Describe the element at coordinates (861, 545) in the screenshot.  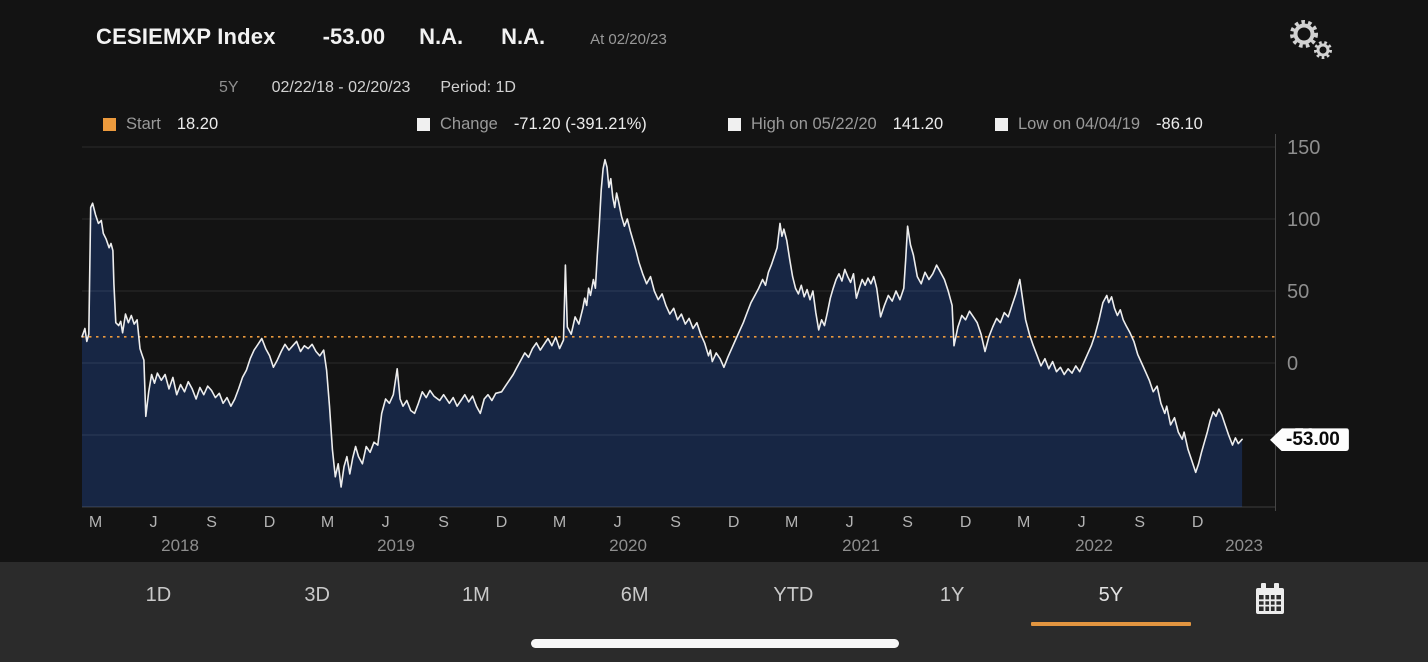
I see `svg-text: 2021` at that location.